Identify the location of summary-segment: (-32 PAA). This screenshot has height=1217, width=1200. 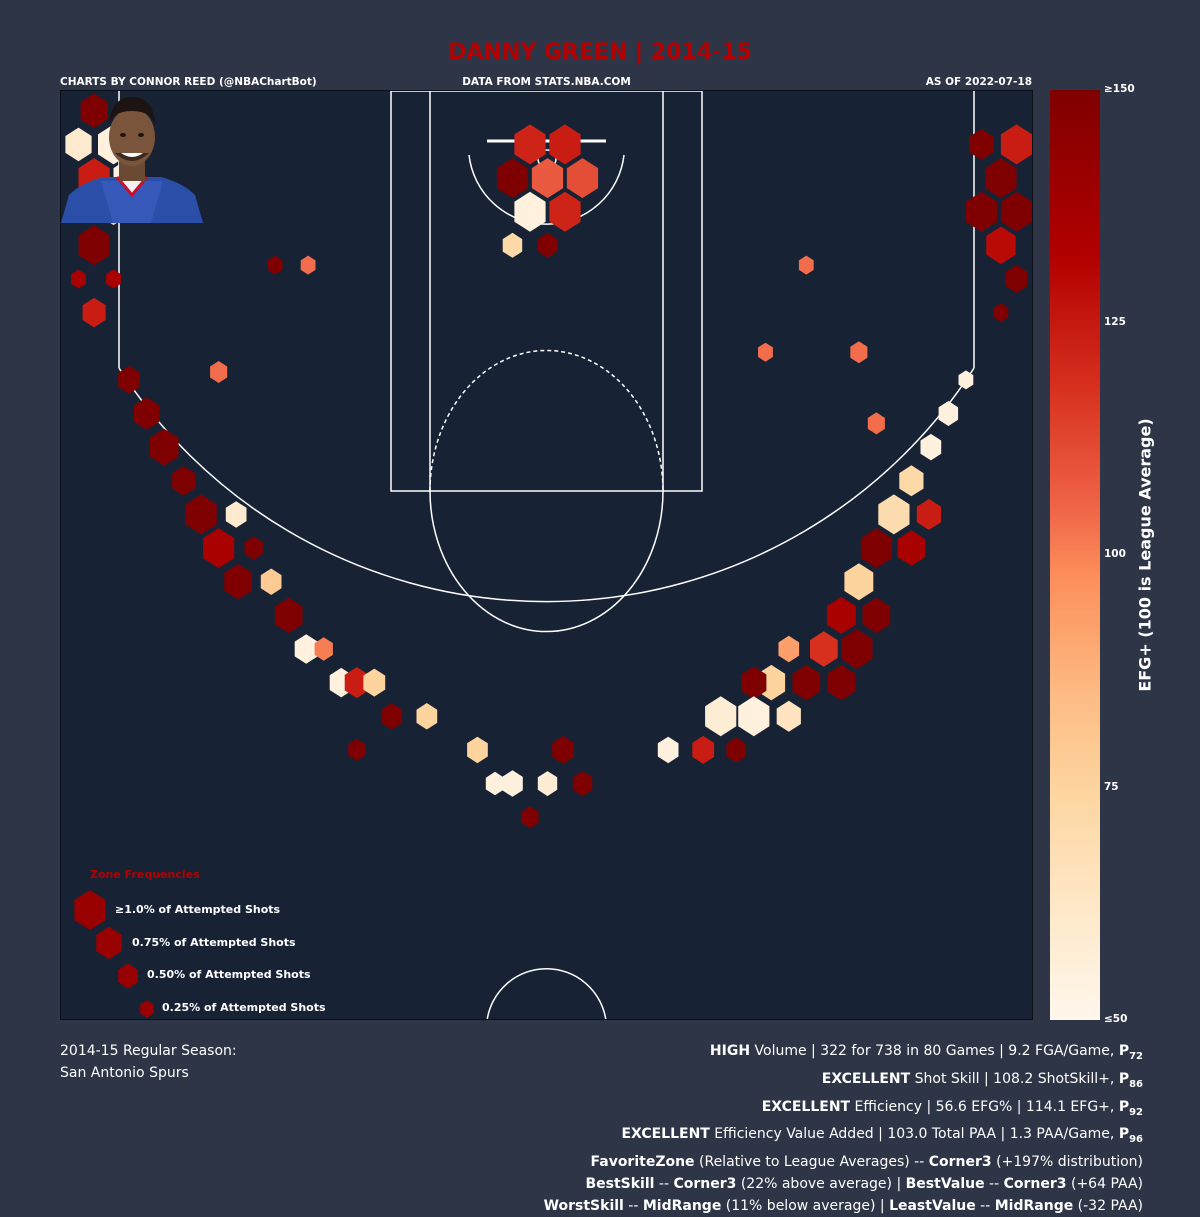
(1108, 1206).